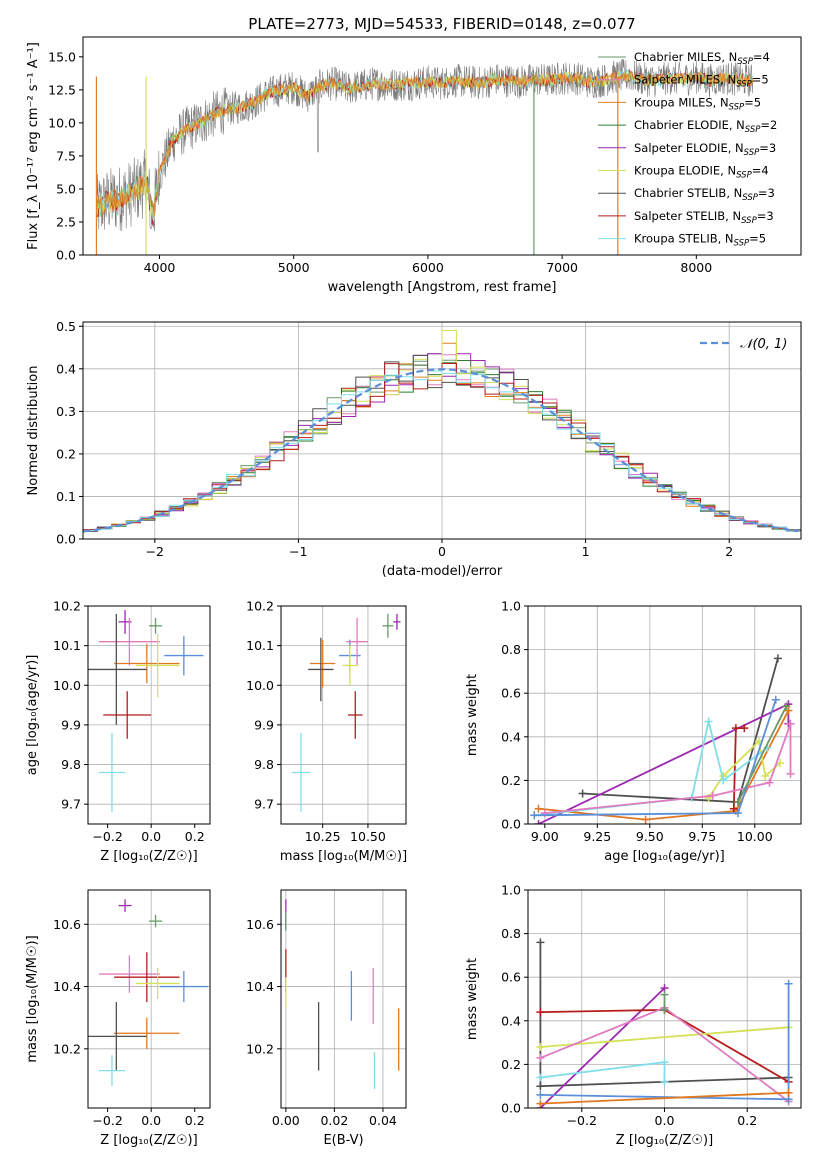 This screenshot has height=1170, width=819. Describe the element at coordinates (160, 267) in the screenshot. I see `x-tick-label: 4000` at that location.